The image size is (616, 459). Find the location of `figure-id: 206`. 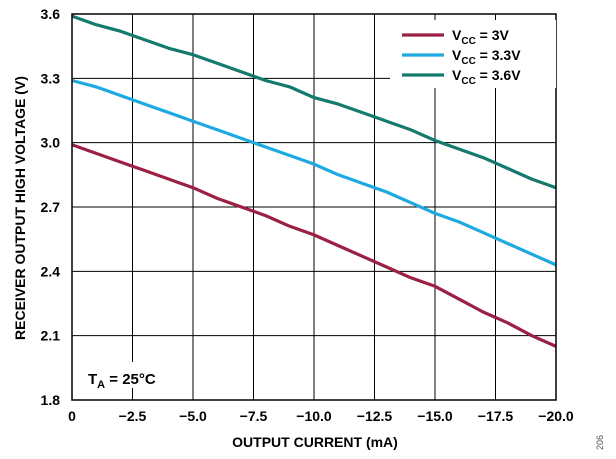

figure-id: 206 is located at coordinates (600, 442).